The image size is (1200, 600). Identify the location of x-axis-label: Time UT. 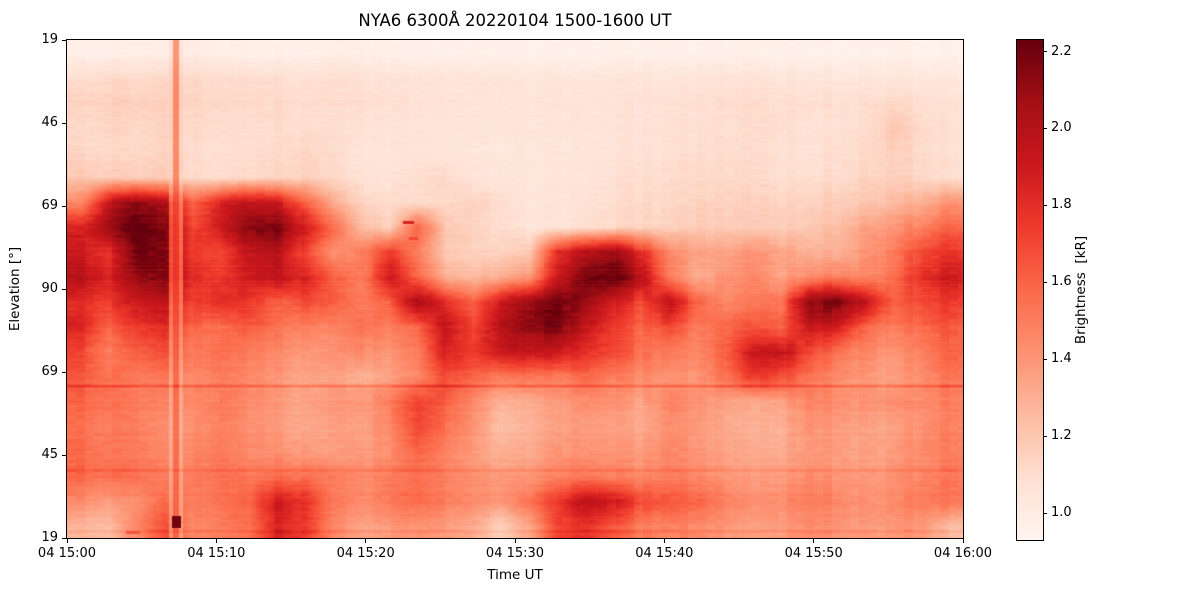
(515, 575).